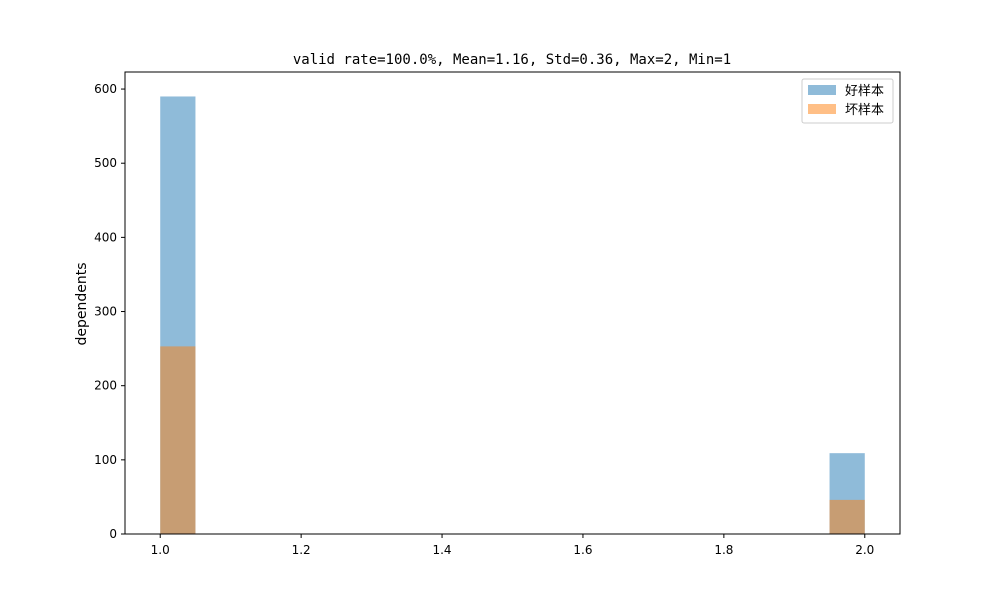 The image size is (1000, 600). I want to click on x-tick-label: 1.4, so click(441, 550).